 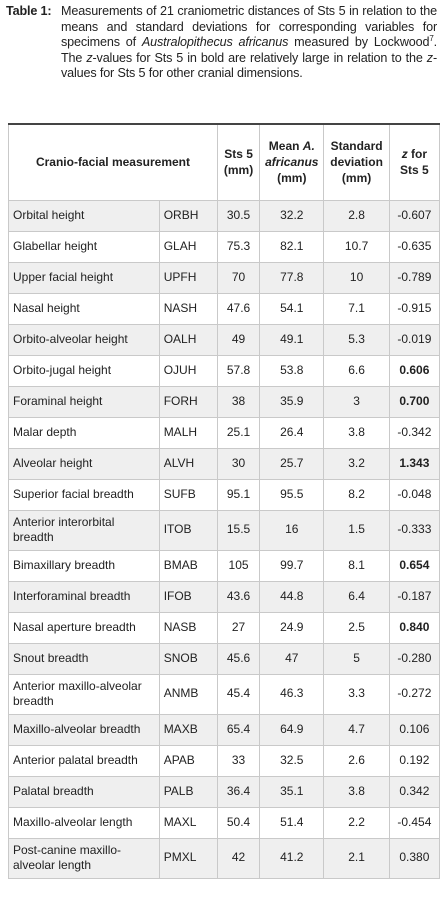 I want to click on mean-value: 26.4, so click(x=292, y=432).